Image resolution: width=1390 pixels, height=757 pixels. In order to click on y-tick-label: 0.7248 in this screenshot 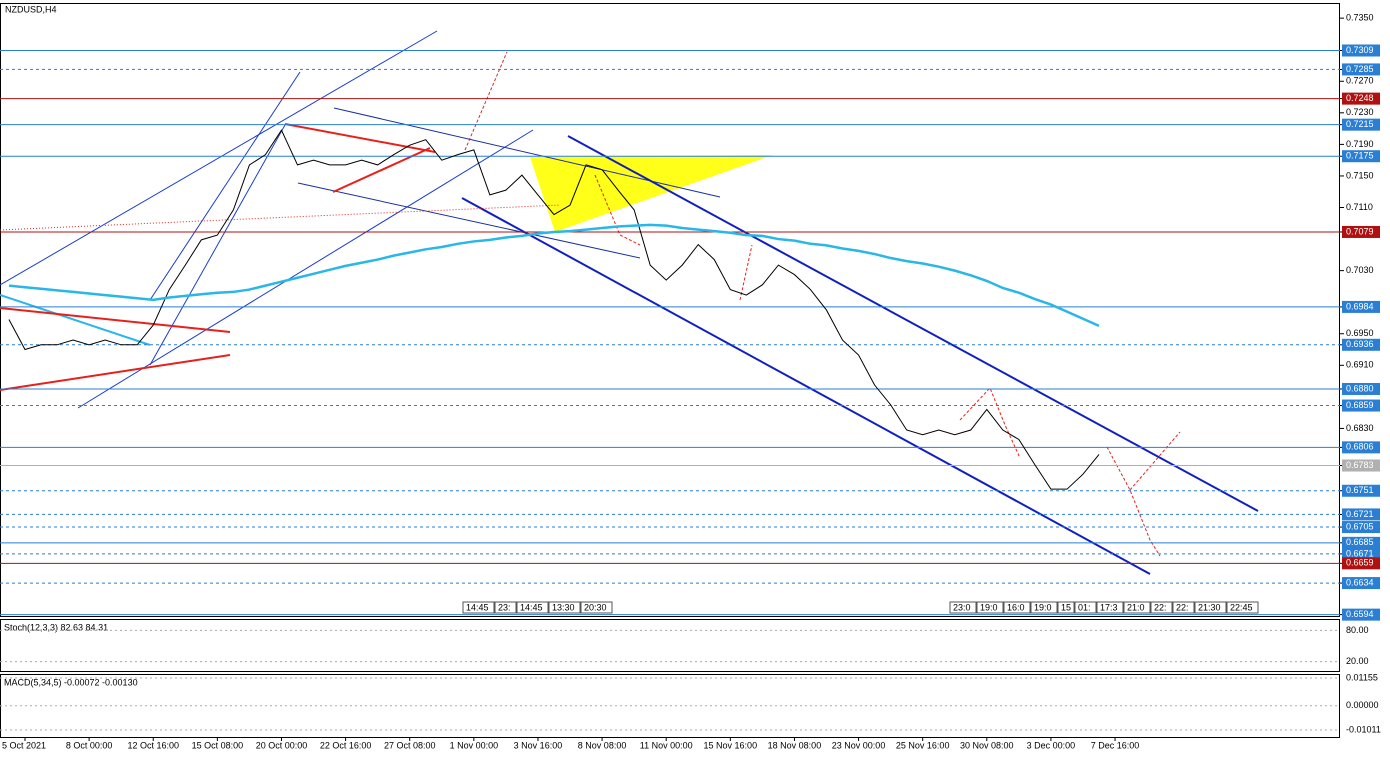, I will do `click(1360, 98)`.